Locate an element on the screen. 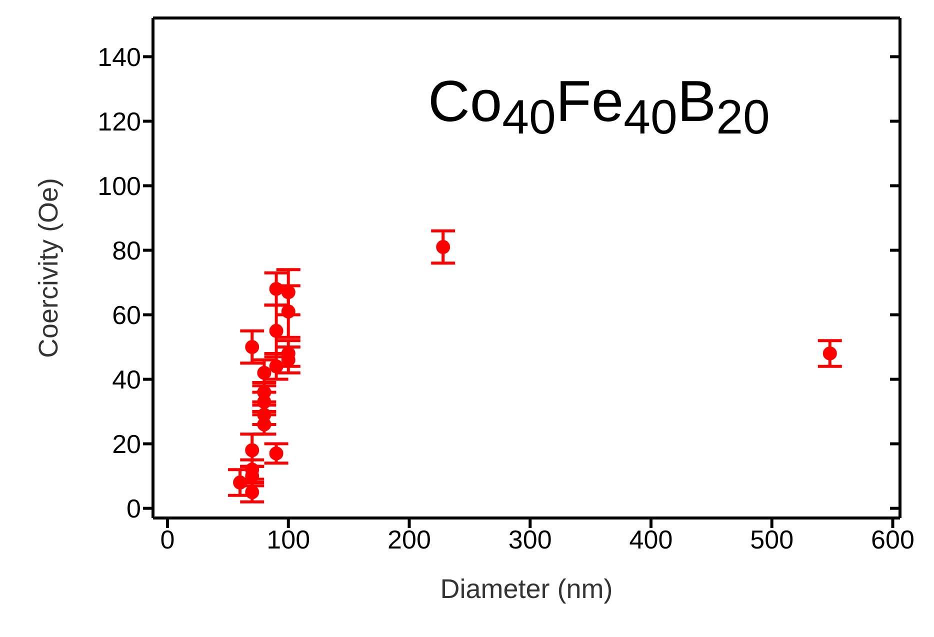 This screenshot has width=934, height=637. x-tick-label: 200 is located at coordinates (409, 539).